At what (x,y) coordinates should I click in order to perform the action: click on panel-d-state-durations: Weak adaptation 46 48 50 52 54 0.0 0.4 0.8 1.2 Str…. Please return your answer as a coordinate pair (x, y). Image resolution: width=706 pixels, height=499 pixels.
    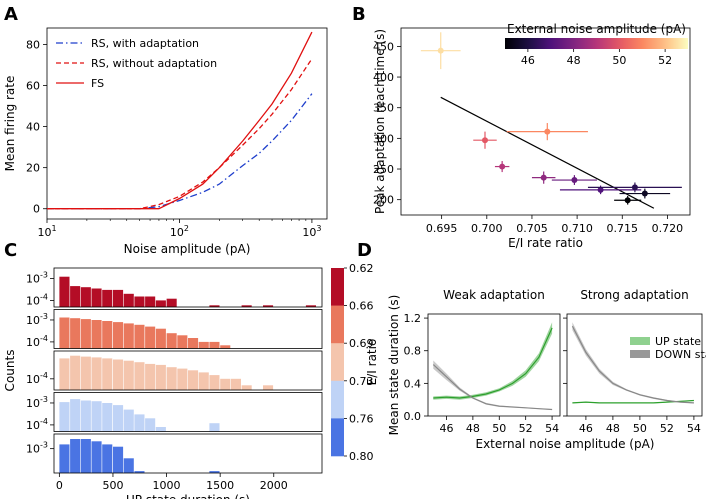
    Looking at the image, I should click on (546, 369).